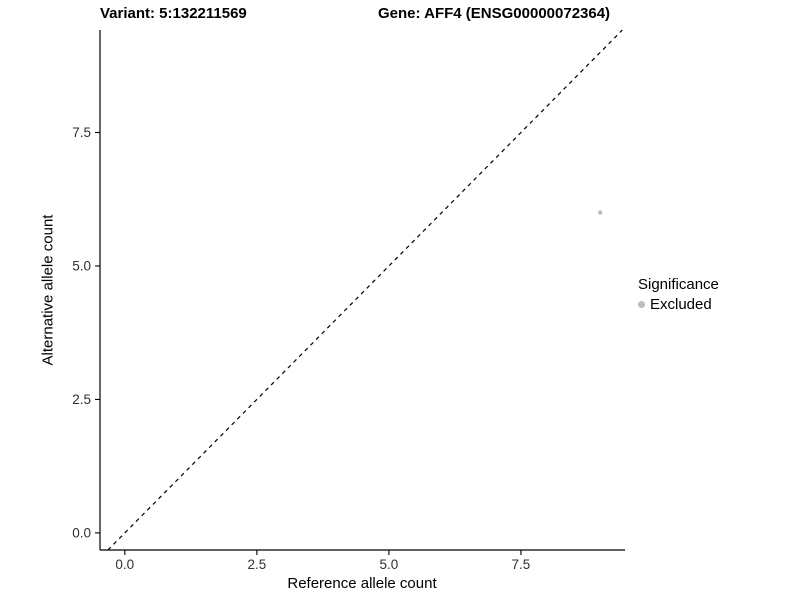 The width and height of the screenshot is (800, 600). Describe the element at coordinates (494, 13) in the screenshot. I see `gene-title: Gene: AFF4 (ENSG00000072364)` at that location.